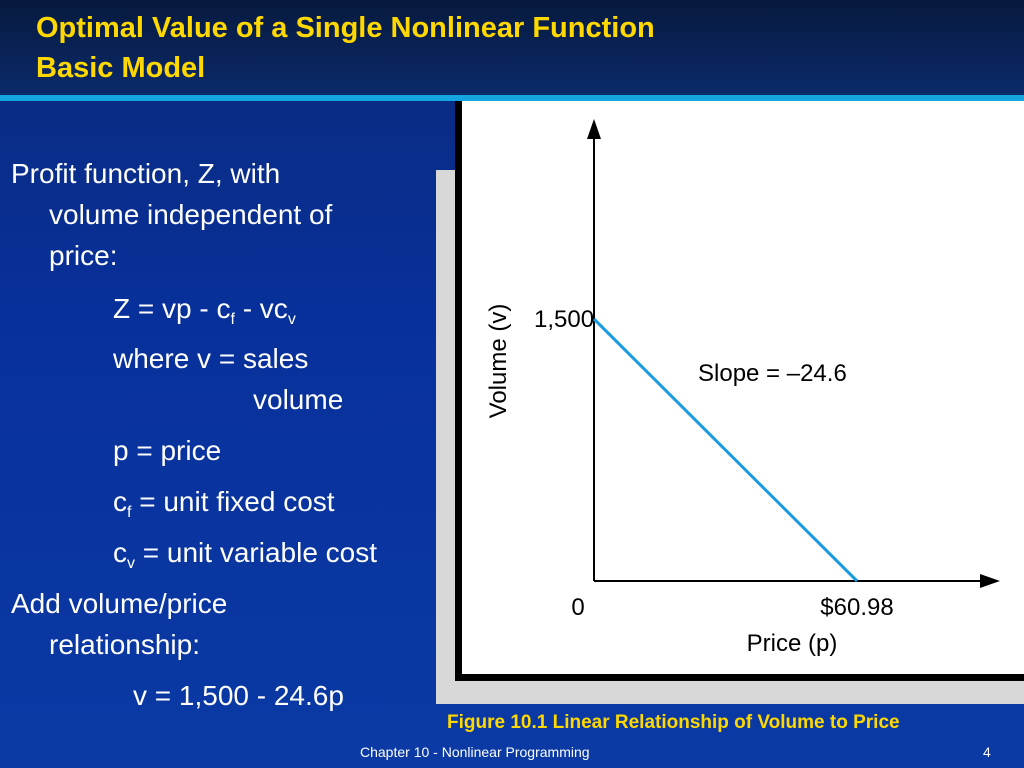 This screenshot has height=768, width=1024. Describe the element at coordinates (725, 450) in the screenshot. I see `volume-price-line` at that location.